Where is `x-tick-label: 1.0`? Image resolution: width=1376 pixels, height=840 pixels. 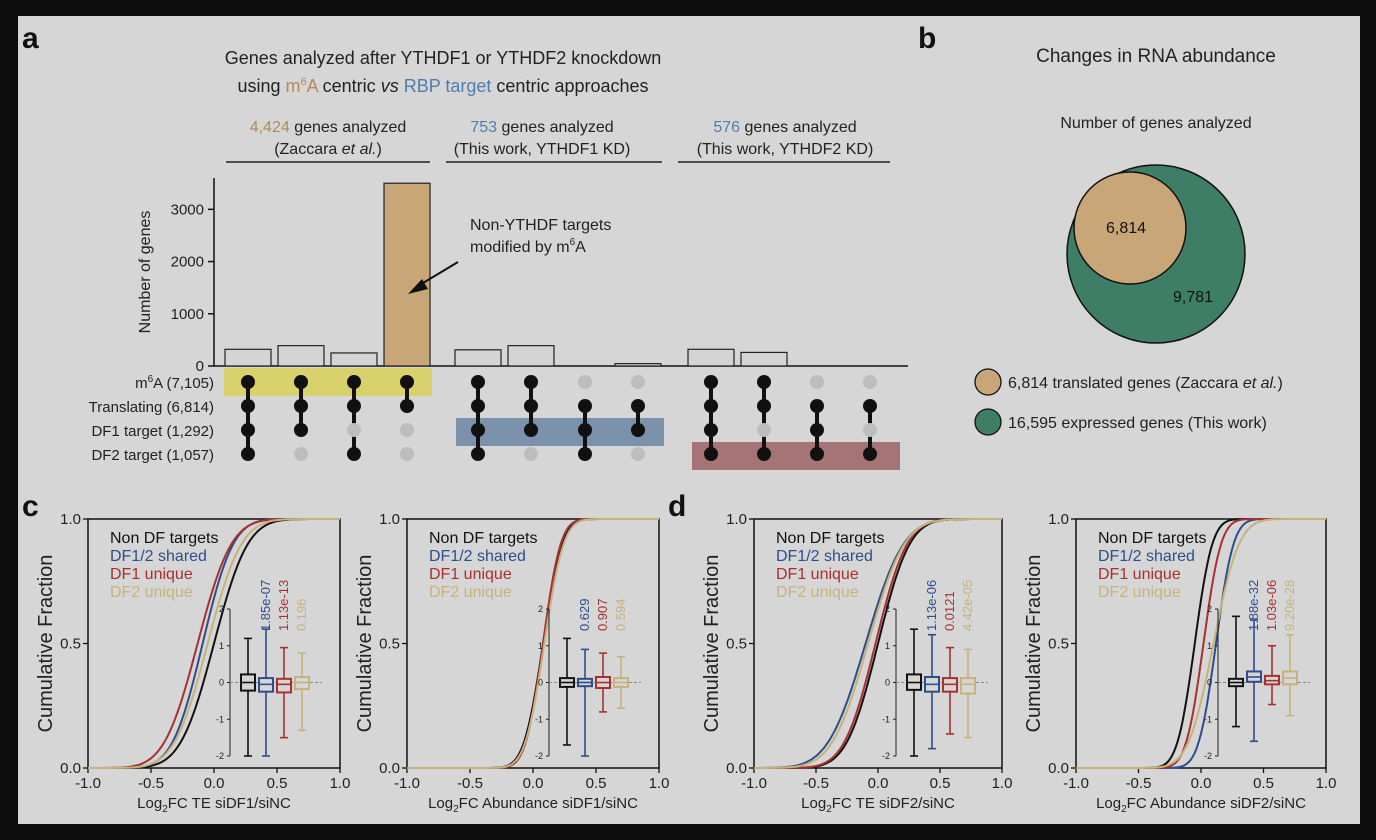 x-tick-label: 1.0 is located at coordinates (1002, 783).